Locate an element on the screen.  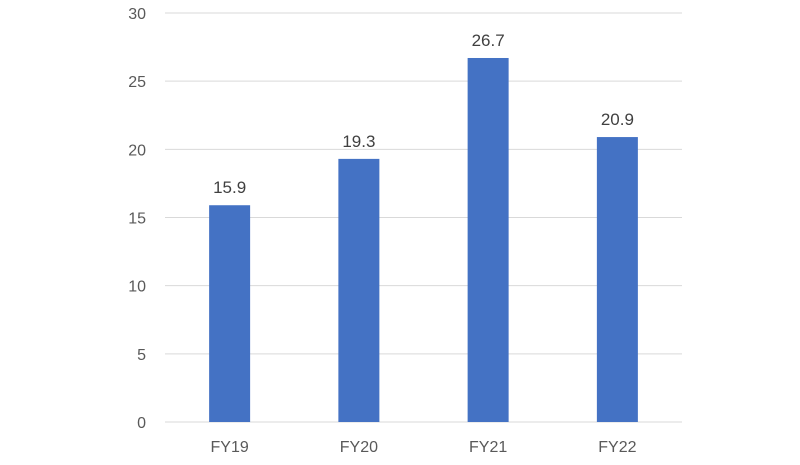
x-tick-label: FY20 is located at coordinates (359, 447).